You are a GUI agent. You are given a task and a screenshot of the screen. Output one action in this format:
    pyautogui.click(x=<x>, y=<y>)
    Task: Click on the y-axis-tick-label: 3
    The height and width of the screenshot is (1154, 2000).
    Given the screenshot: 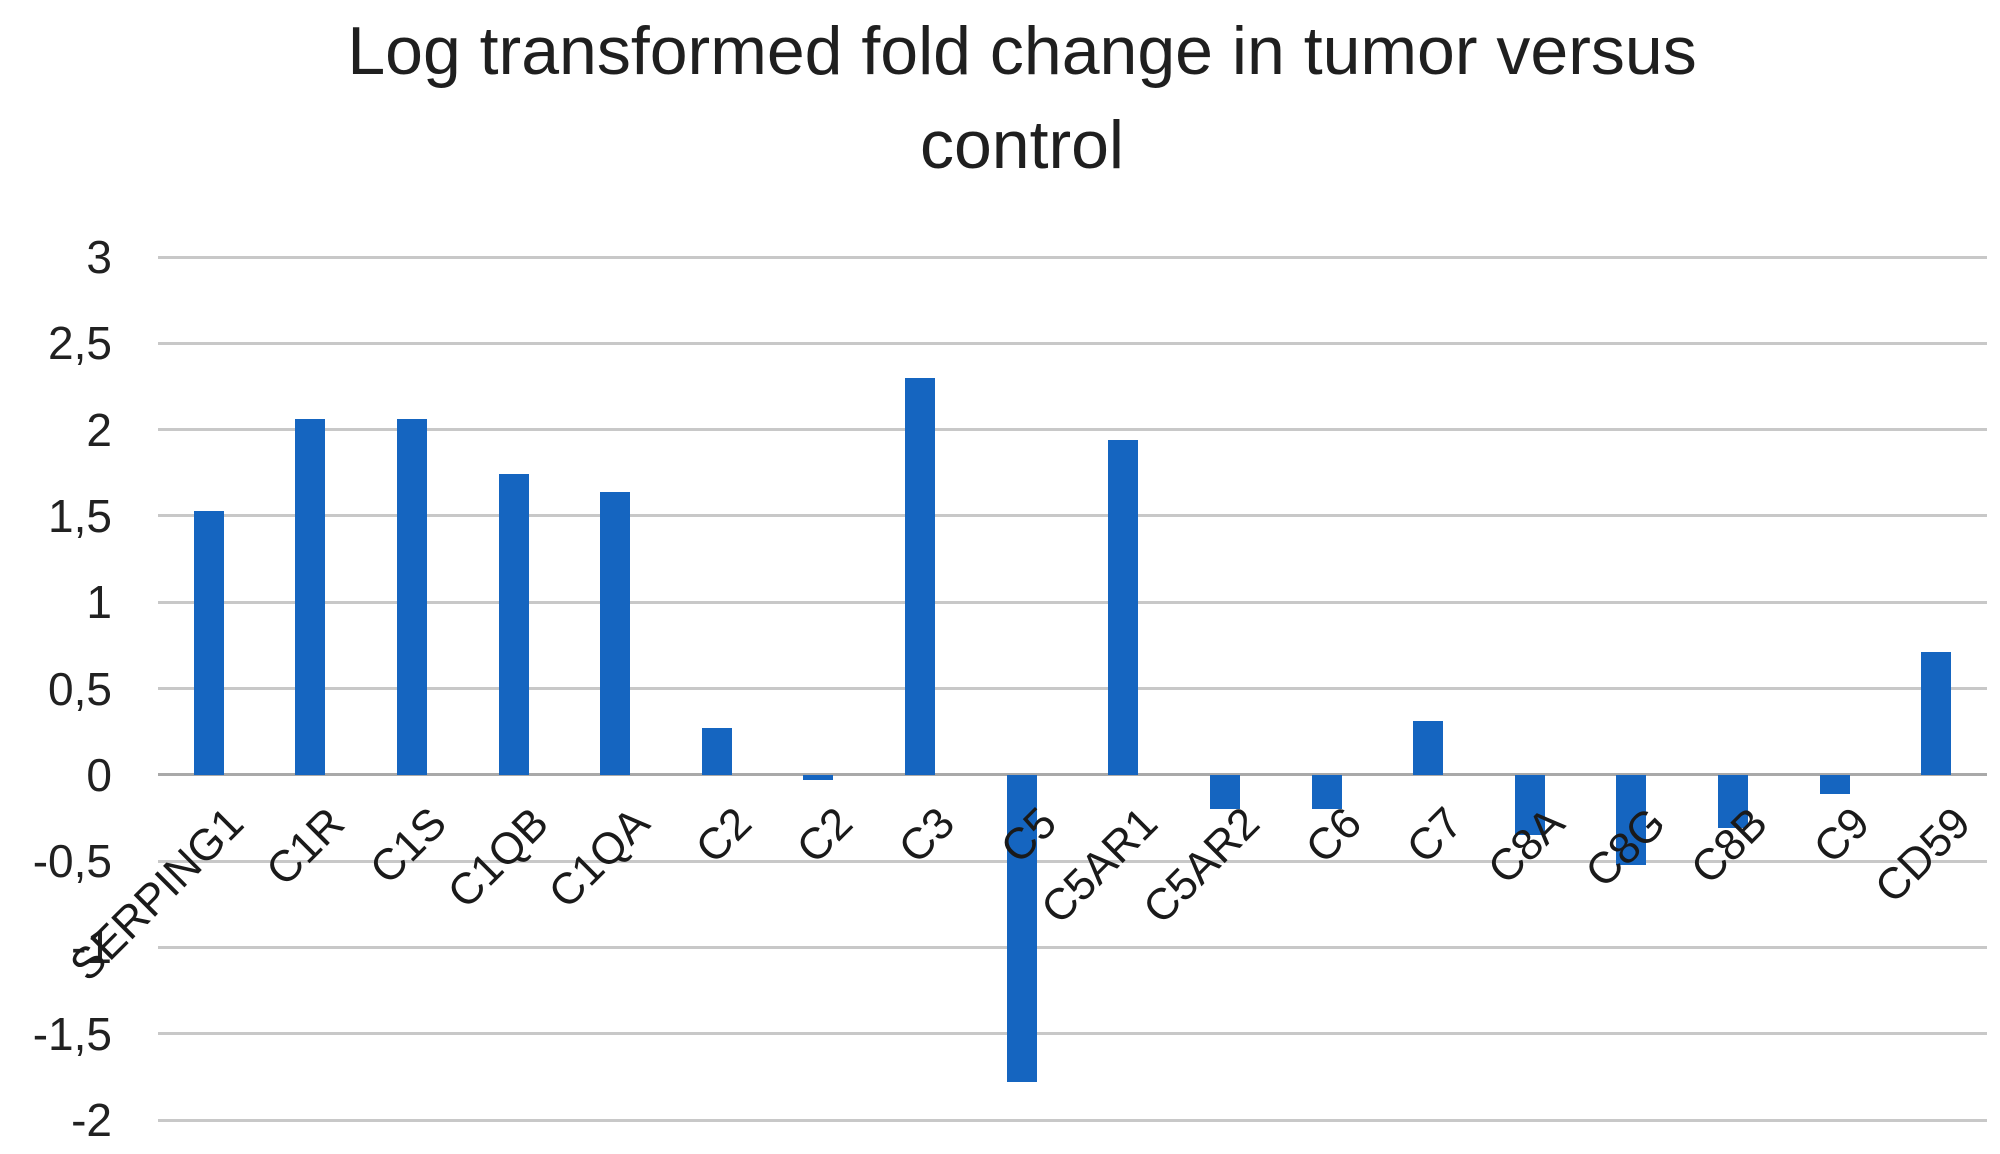 What is the action you would take?
    pyautogui.click(x=99, y=257)
    